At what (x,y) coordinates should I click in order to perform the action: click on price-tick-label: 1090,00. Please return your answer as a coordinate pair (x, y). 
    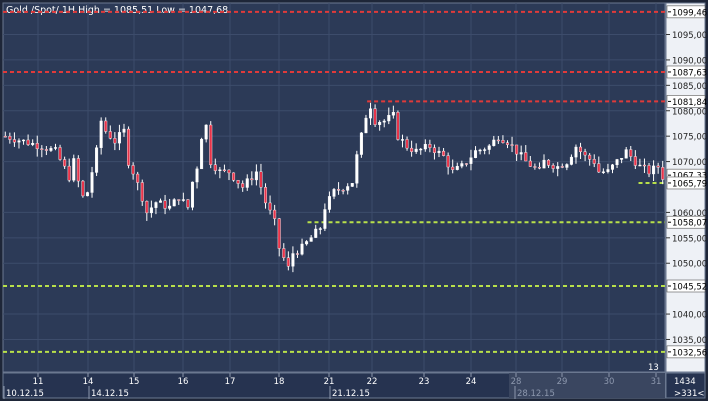
    Looking at the image, I should click on (689, 61).